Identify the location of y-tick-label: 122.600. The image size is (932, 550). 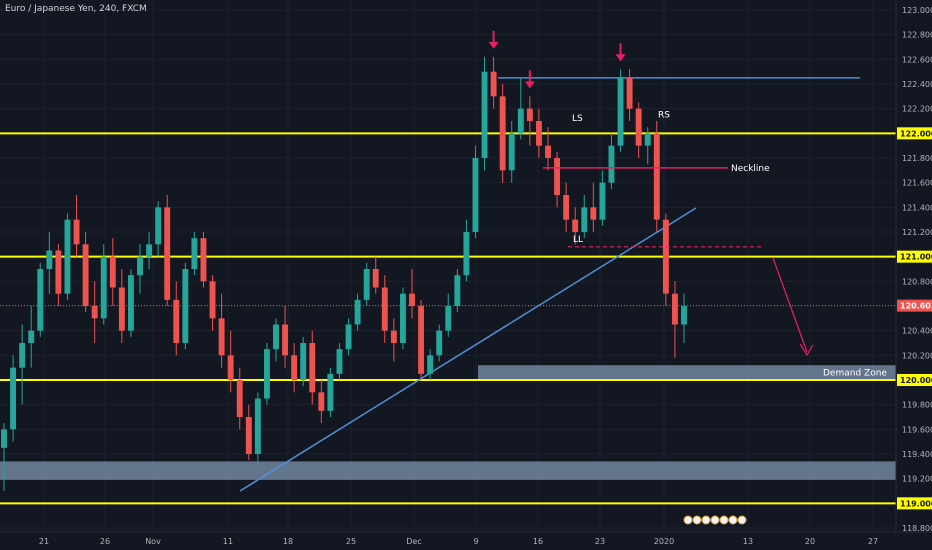
(917, 59).